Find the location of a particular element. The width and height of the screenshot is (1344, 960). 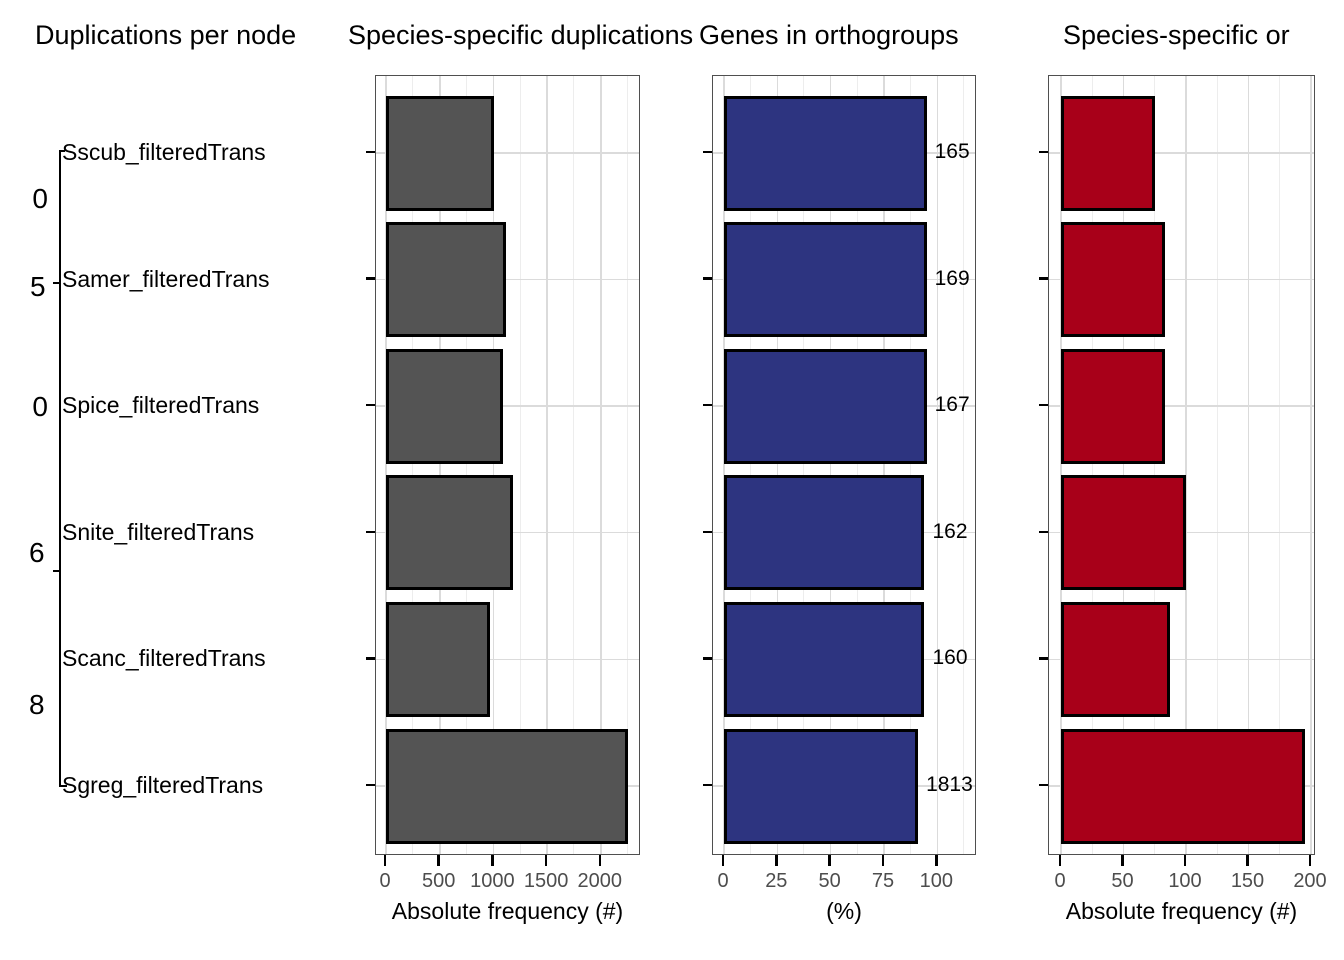

x-axis-tick-label: 25 is located at coordinates (776, 881).